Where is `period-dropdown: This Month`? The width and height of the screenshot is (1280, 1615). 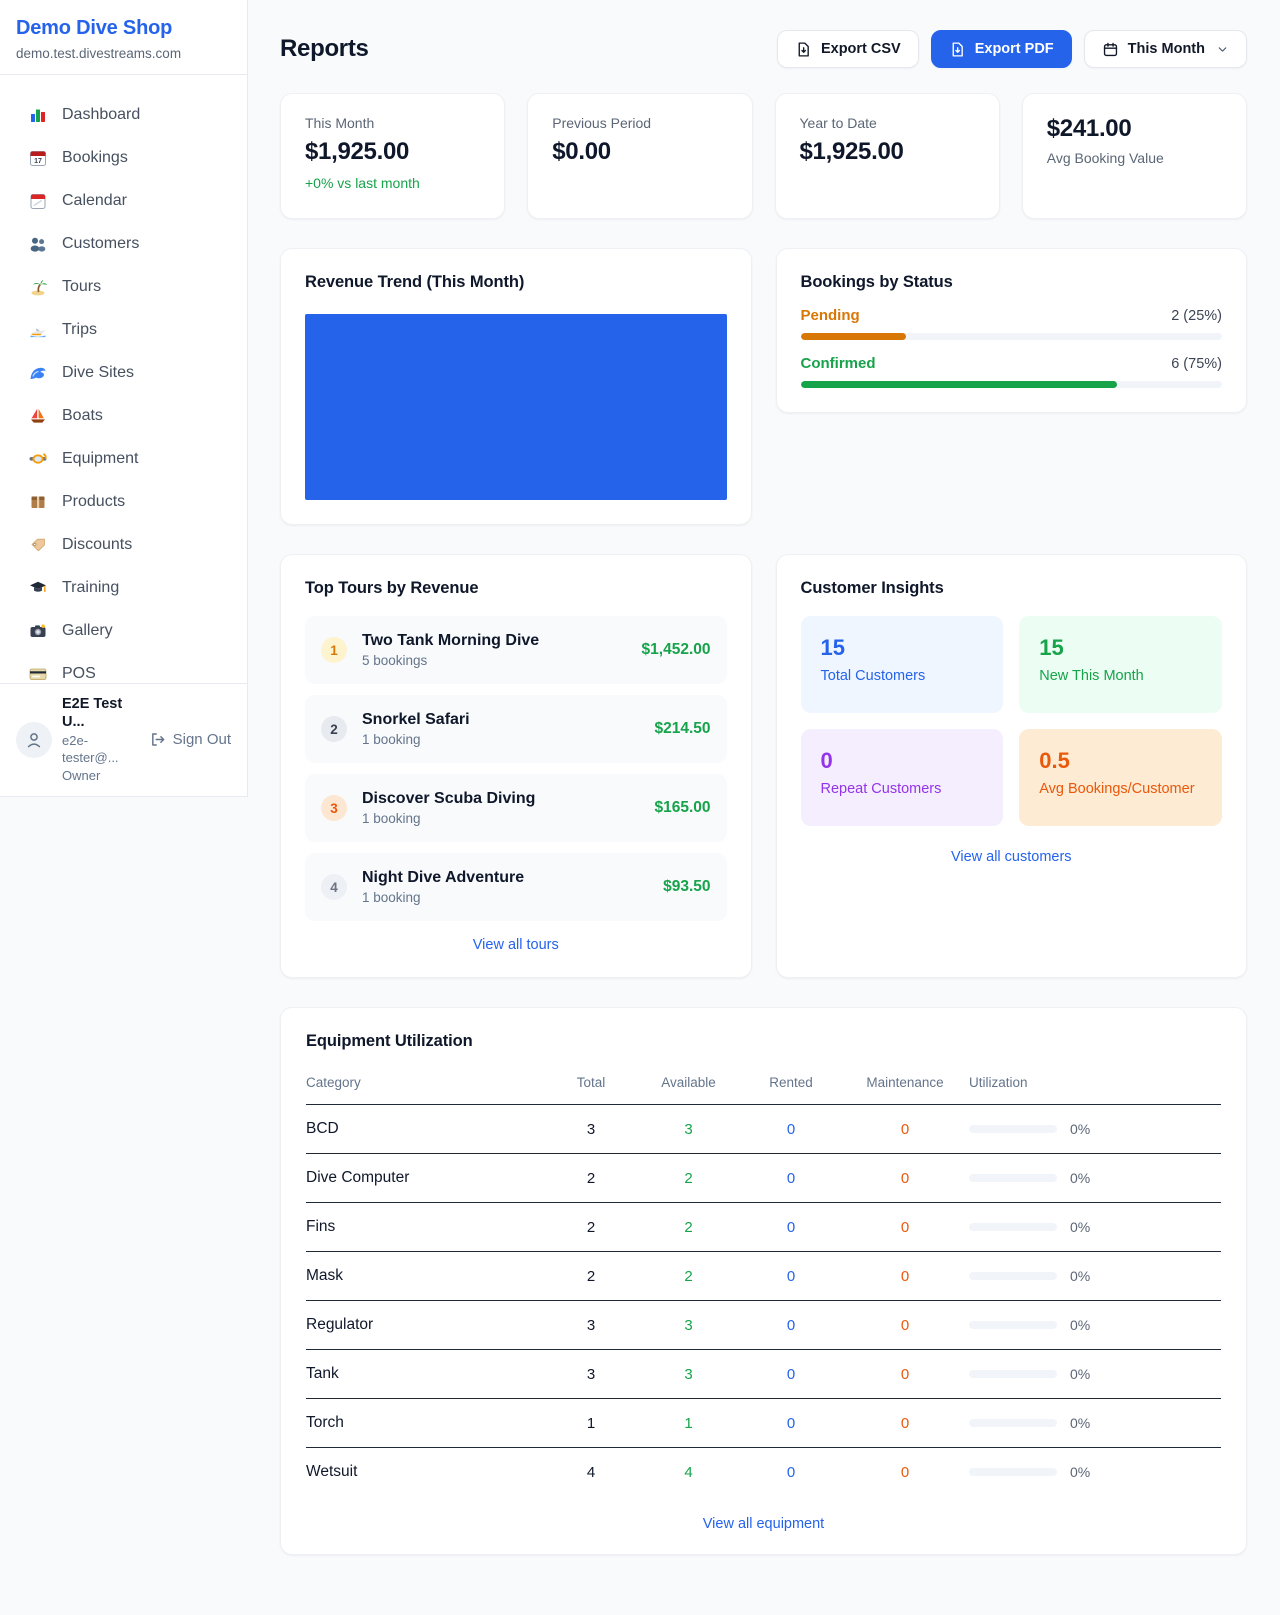 period-dropdown: This Month is located at coordinates (1165, 49).